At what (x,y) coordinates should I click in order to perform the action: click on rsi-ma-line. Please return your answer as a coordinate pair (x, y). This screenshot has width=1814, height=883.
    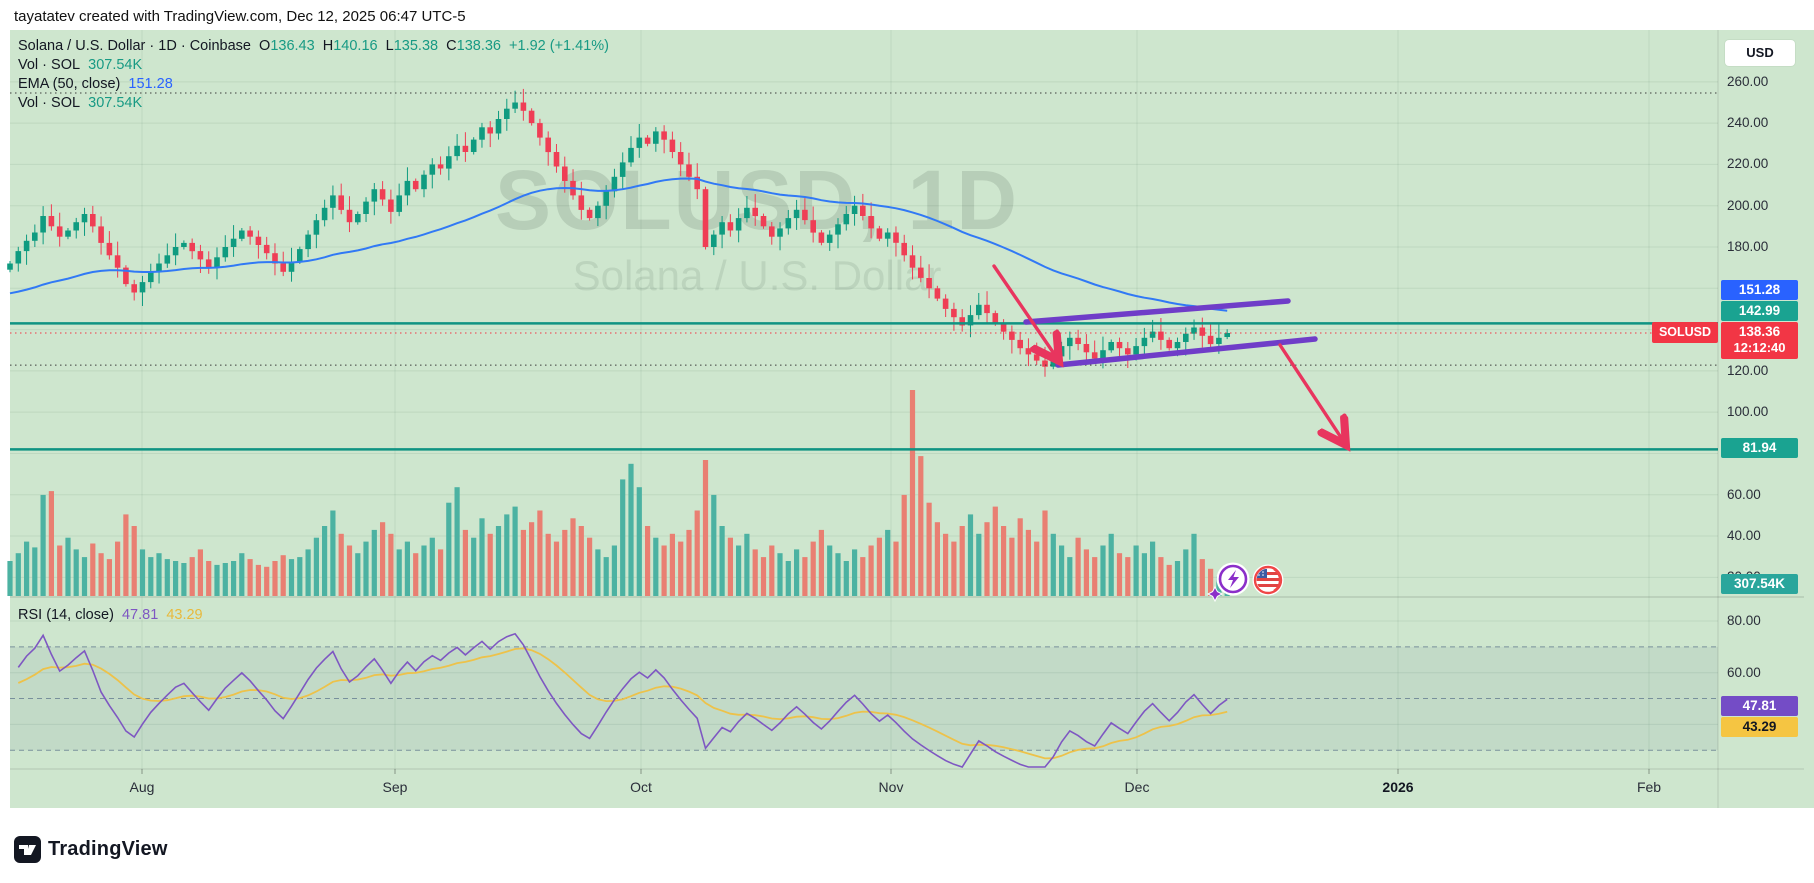
    Looking at the image, I should click on (622, 703).